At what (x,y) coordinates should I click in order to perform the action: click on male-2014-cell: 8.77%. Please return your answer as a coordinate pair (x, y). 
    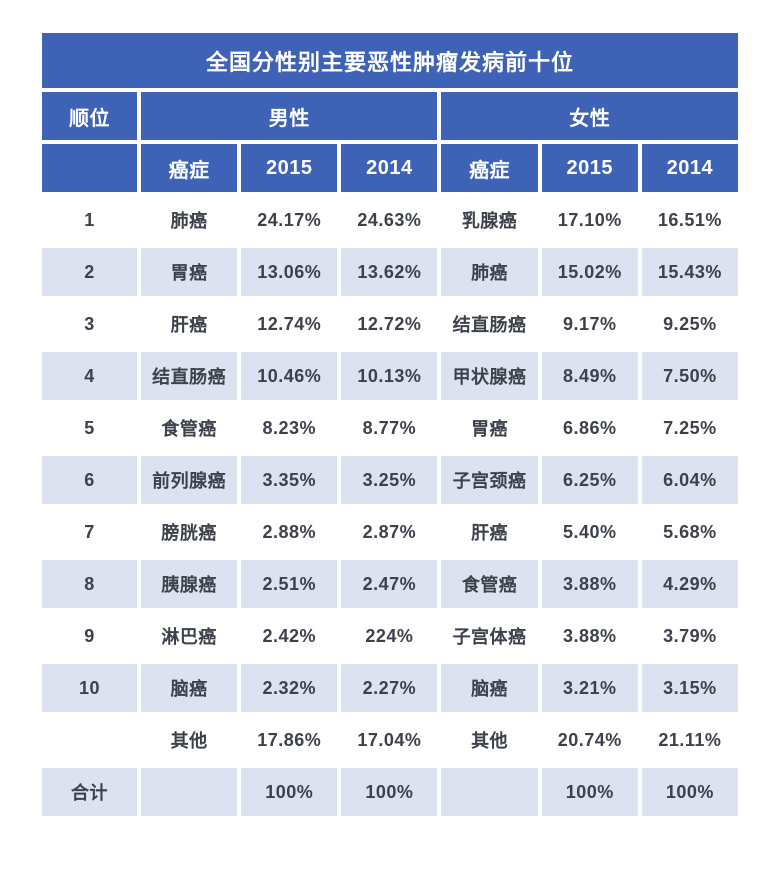
    Looking at the image, I should click on (389, 428).